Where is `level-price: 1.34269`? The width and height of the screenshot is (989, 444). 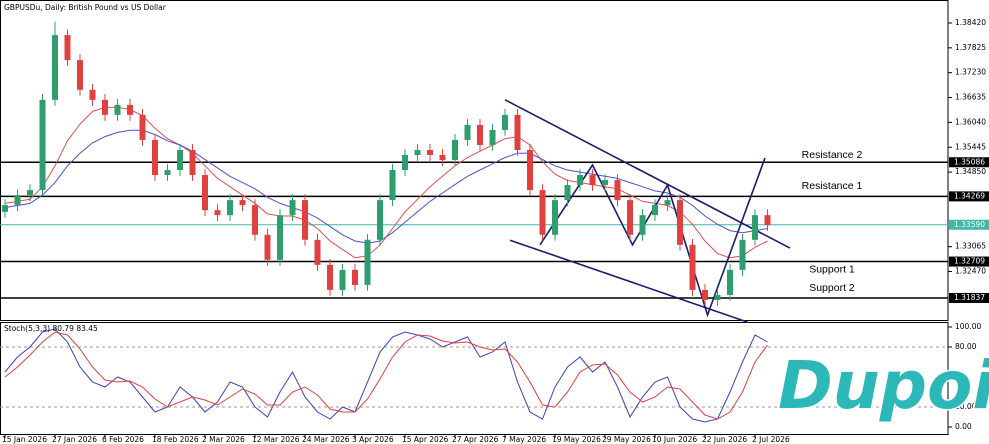
level-price: 1.34269 is located at coordinates (969, 195).